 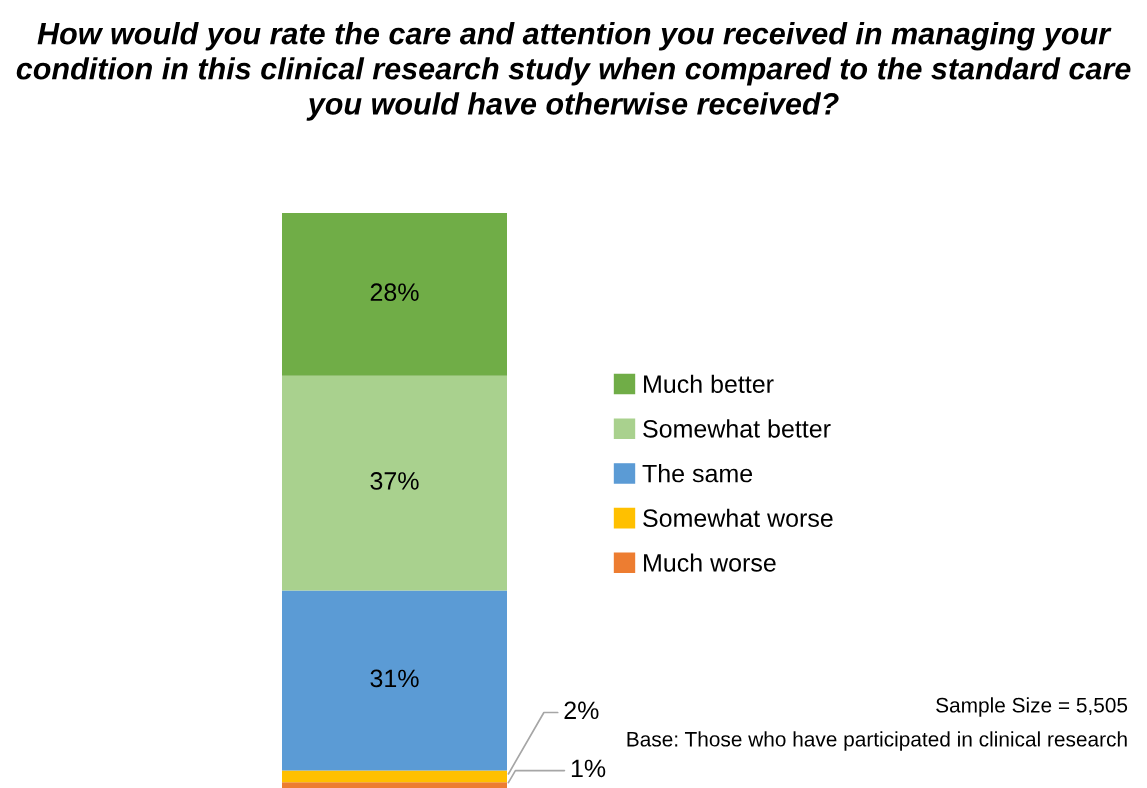 What do you see at coordinates (709, 383) in the screenshot?
I see `legend-label: Much better` at bounding box center [709, 383].